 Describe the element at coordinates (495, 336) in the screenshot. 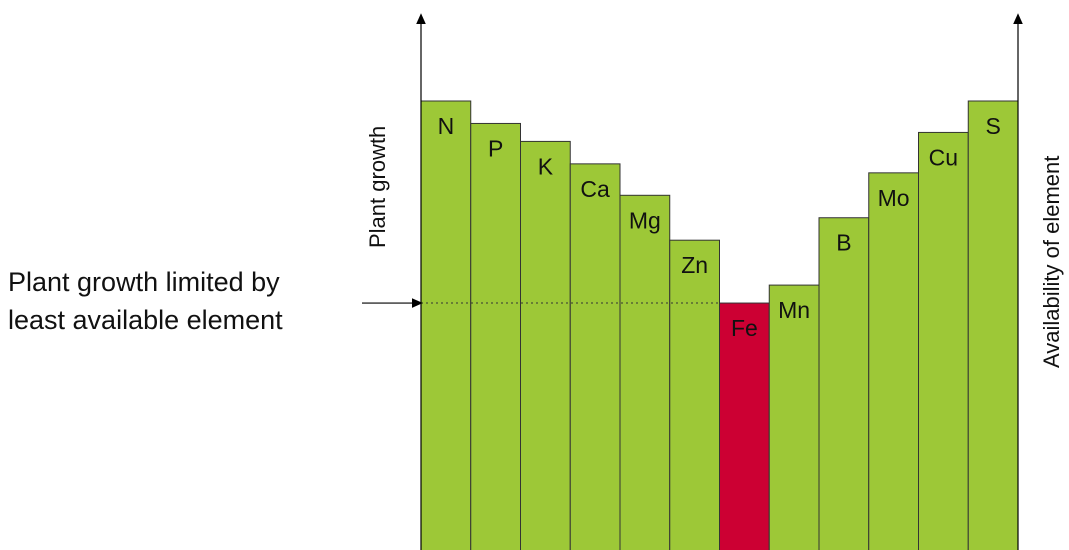

I see `bar-p` at that location.